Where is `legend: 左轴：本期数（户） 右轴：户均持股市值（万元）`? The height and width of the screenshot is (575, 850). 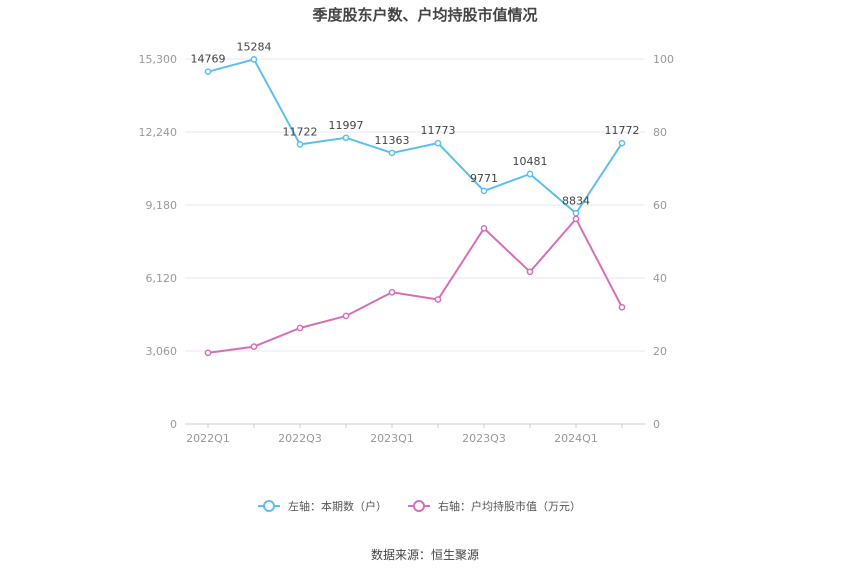 legend: 左轴：本期数（户） 右轴：户均持股市值（万元） is located at coordinates (419, 506).